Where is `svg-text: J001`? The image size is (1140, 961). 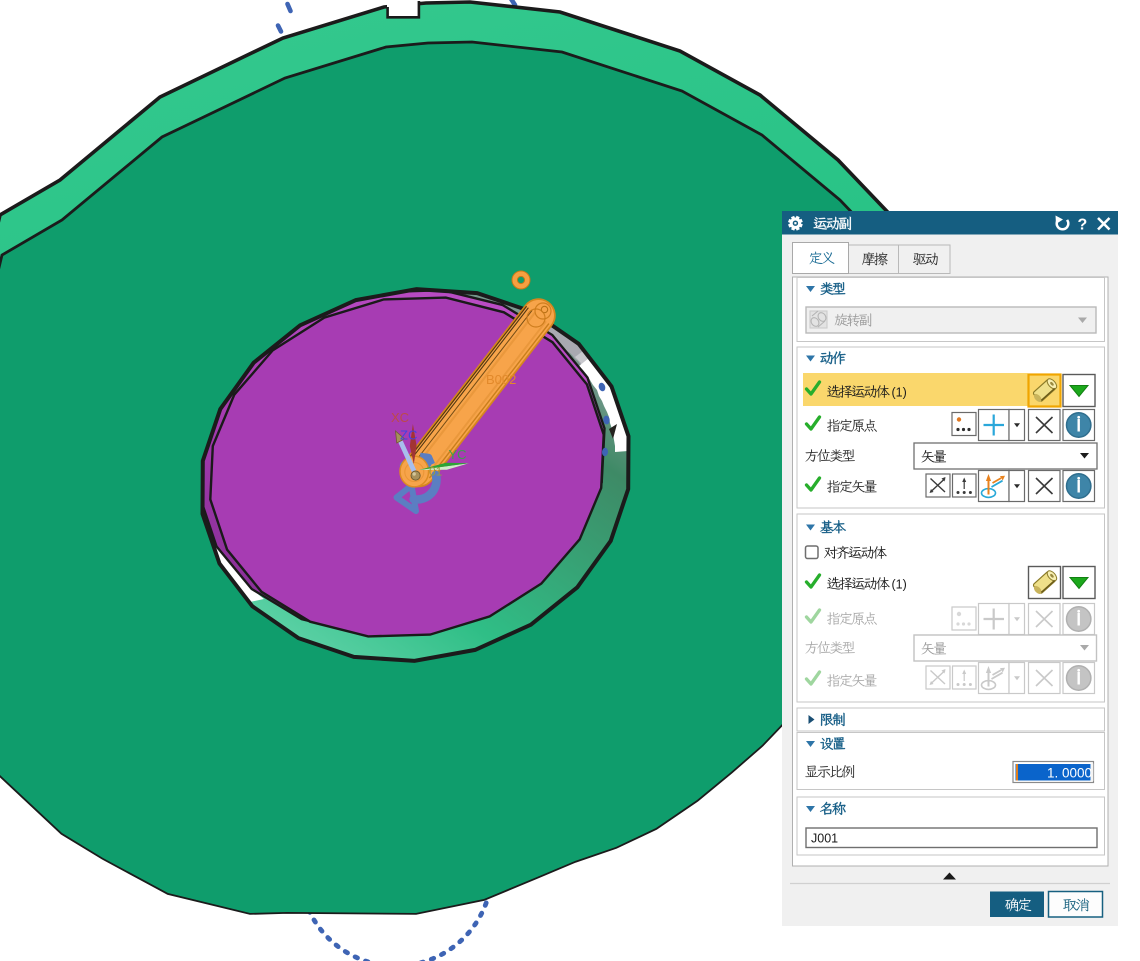 svg-text: J001 is located at coordinates (824, 839).